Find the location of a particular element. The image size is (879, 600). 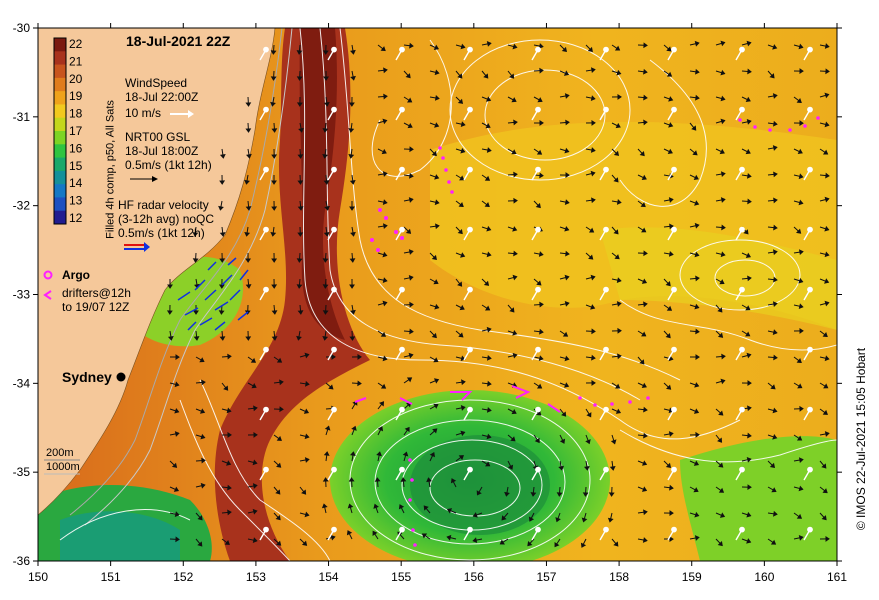

hf-scale-arrow is located at coordinates (137, 247).